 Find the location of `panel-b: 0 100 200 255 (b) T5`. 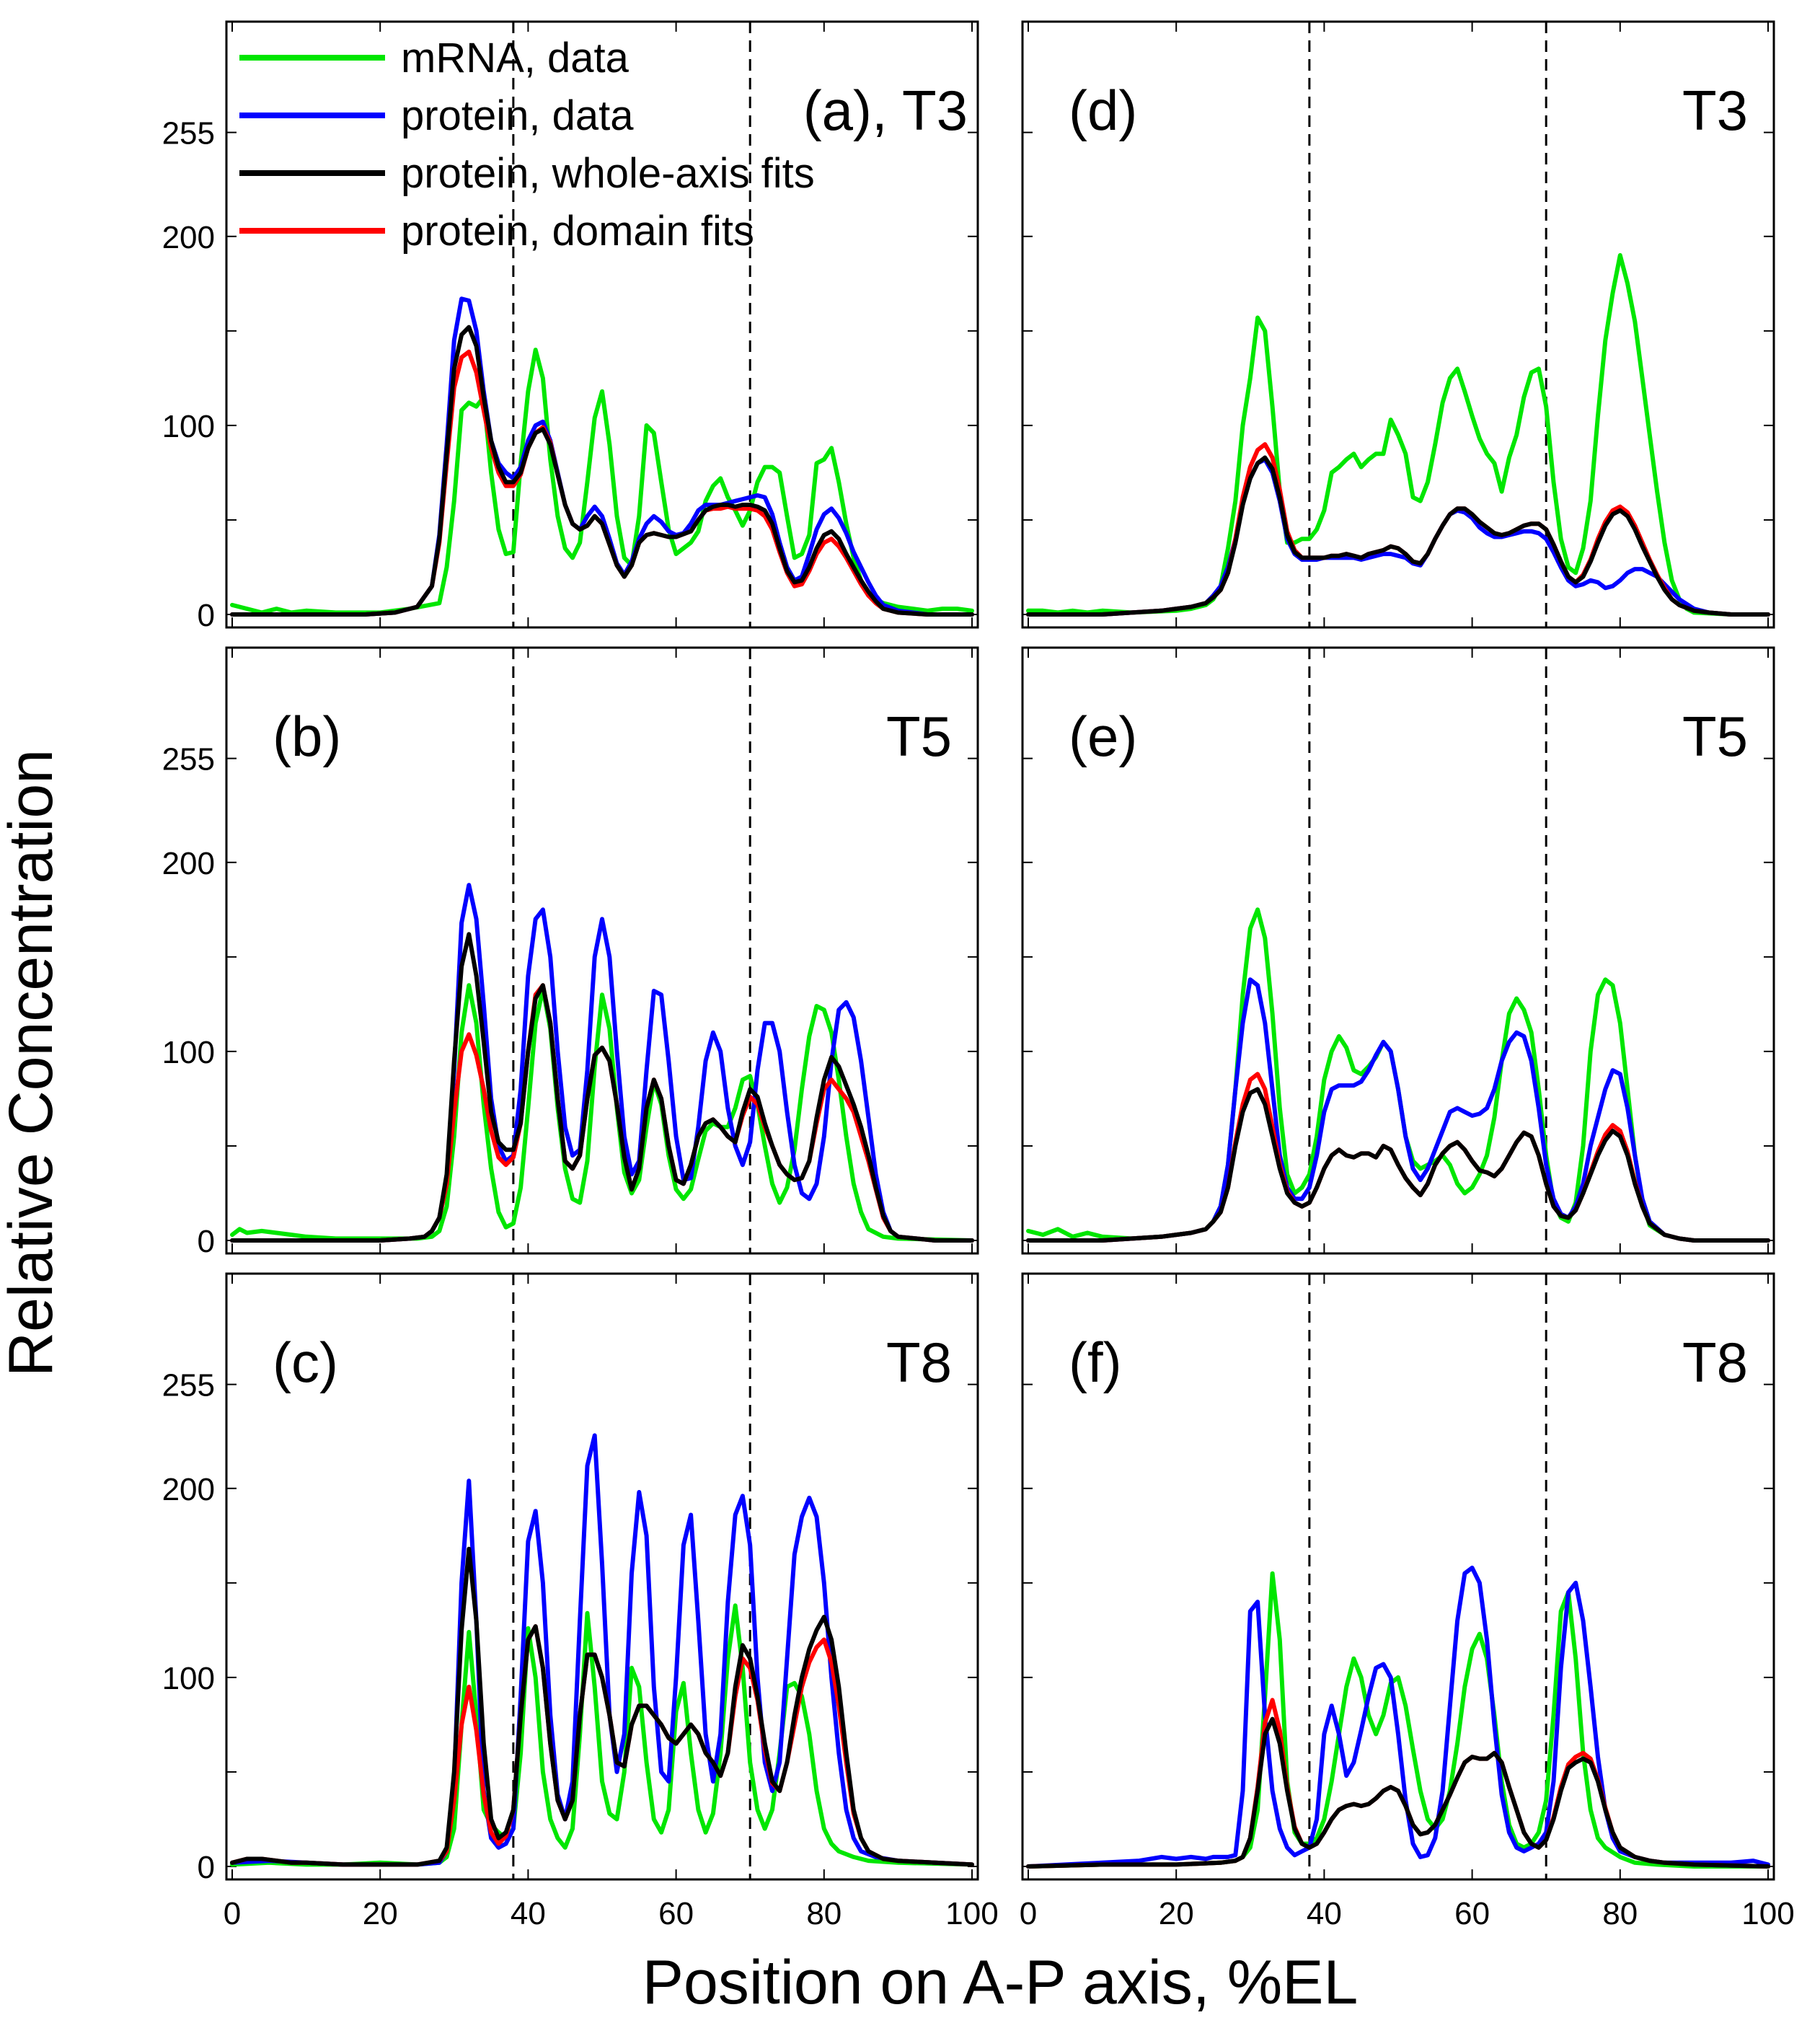

panel-b: 0 100 200 255 (b) T5 is located at coordinates (570, 952).